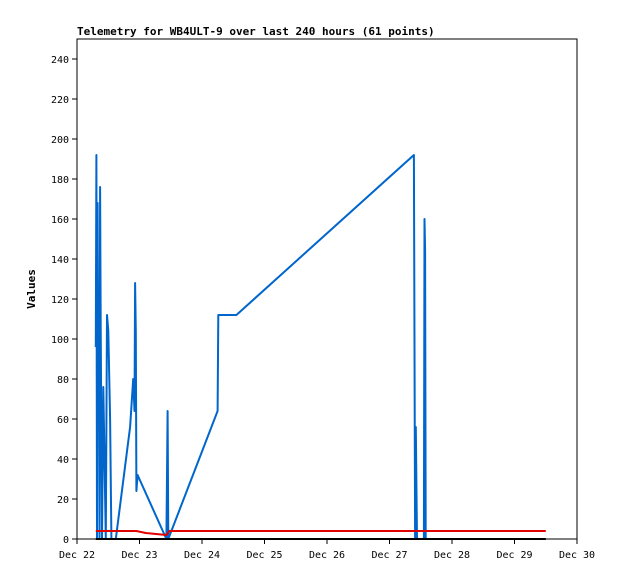  What do you see at coordinates (63, 460) in the screenshot?
I see `y-tick-label: 40` at bounding box center [63, 460].